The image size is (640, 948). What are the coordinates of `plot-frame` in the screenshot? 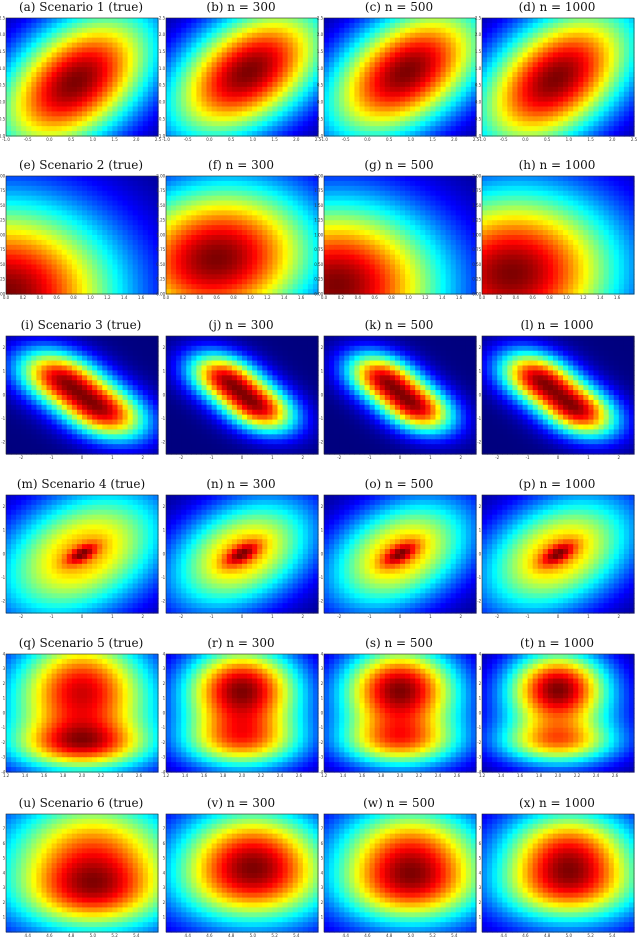 It's located at (242, 235).